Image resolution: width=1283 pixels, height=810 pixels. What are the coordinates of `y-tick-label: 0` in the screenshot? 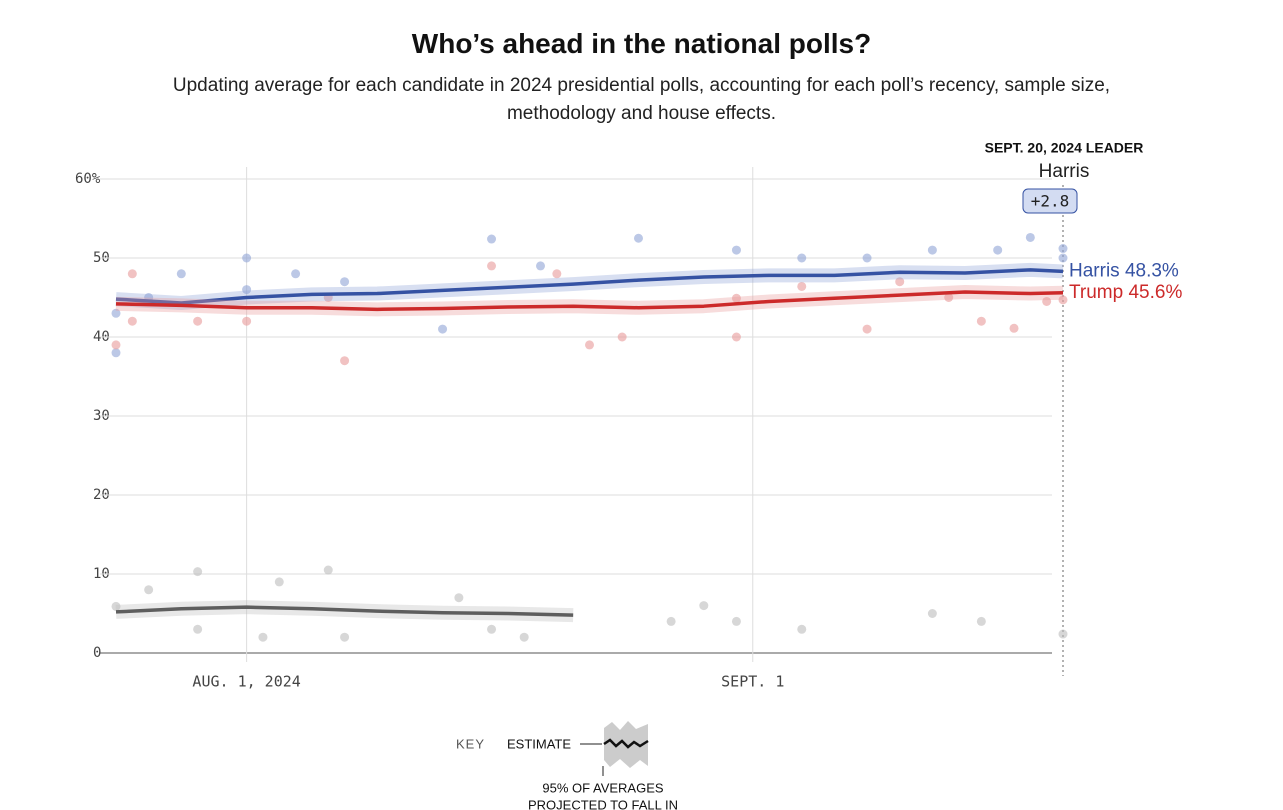 It's located at (97, 653).